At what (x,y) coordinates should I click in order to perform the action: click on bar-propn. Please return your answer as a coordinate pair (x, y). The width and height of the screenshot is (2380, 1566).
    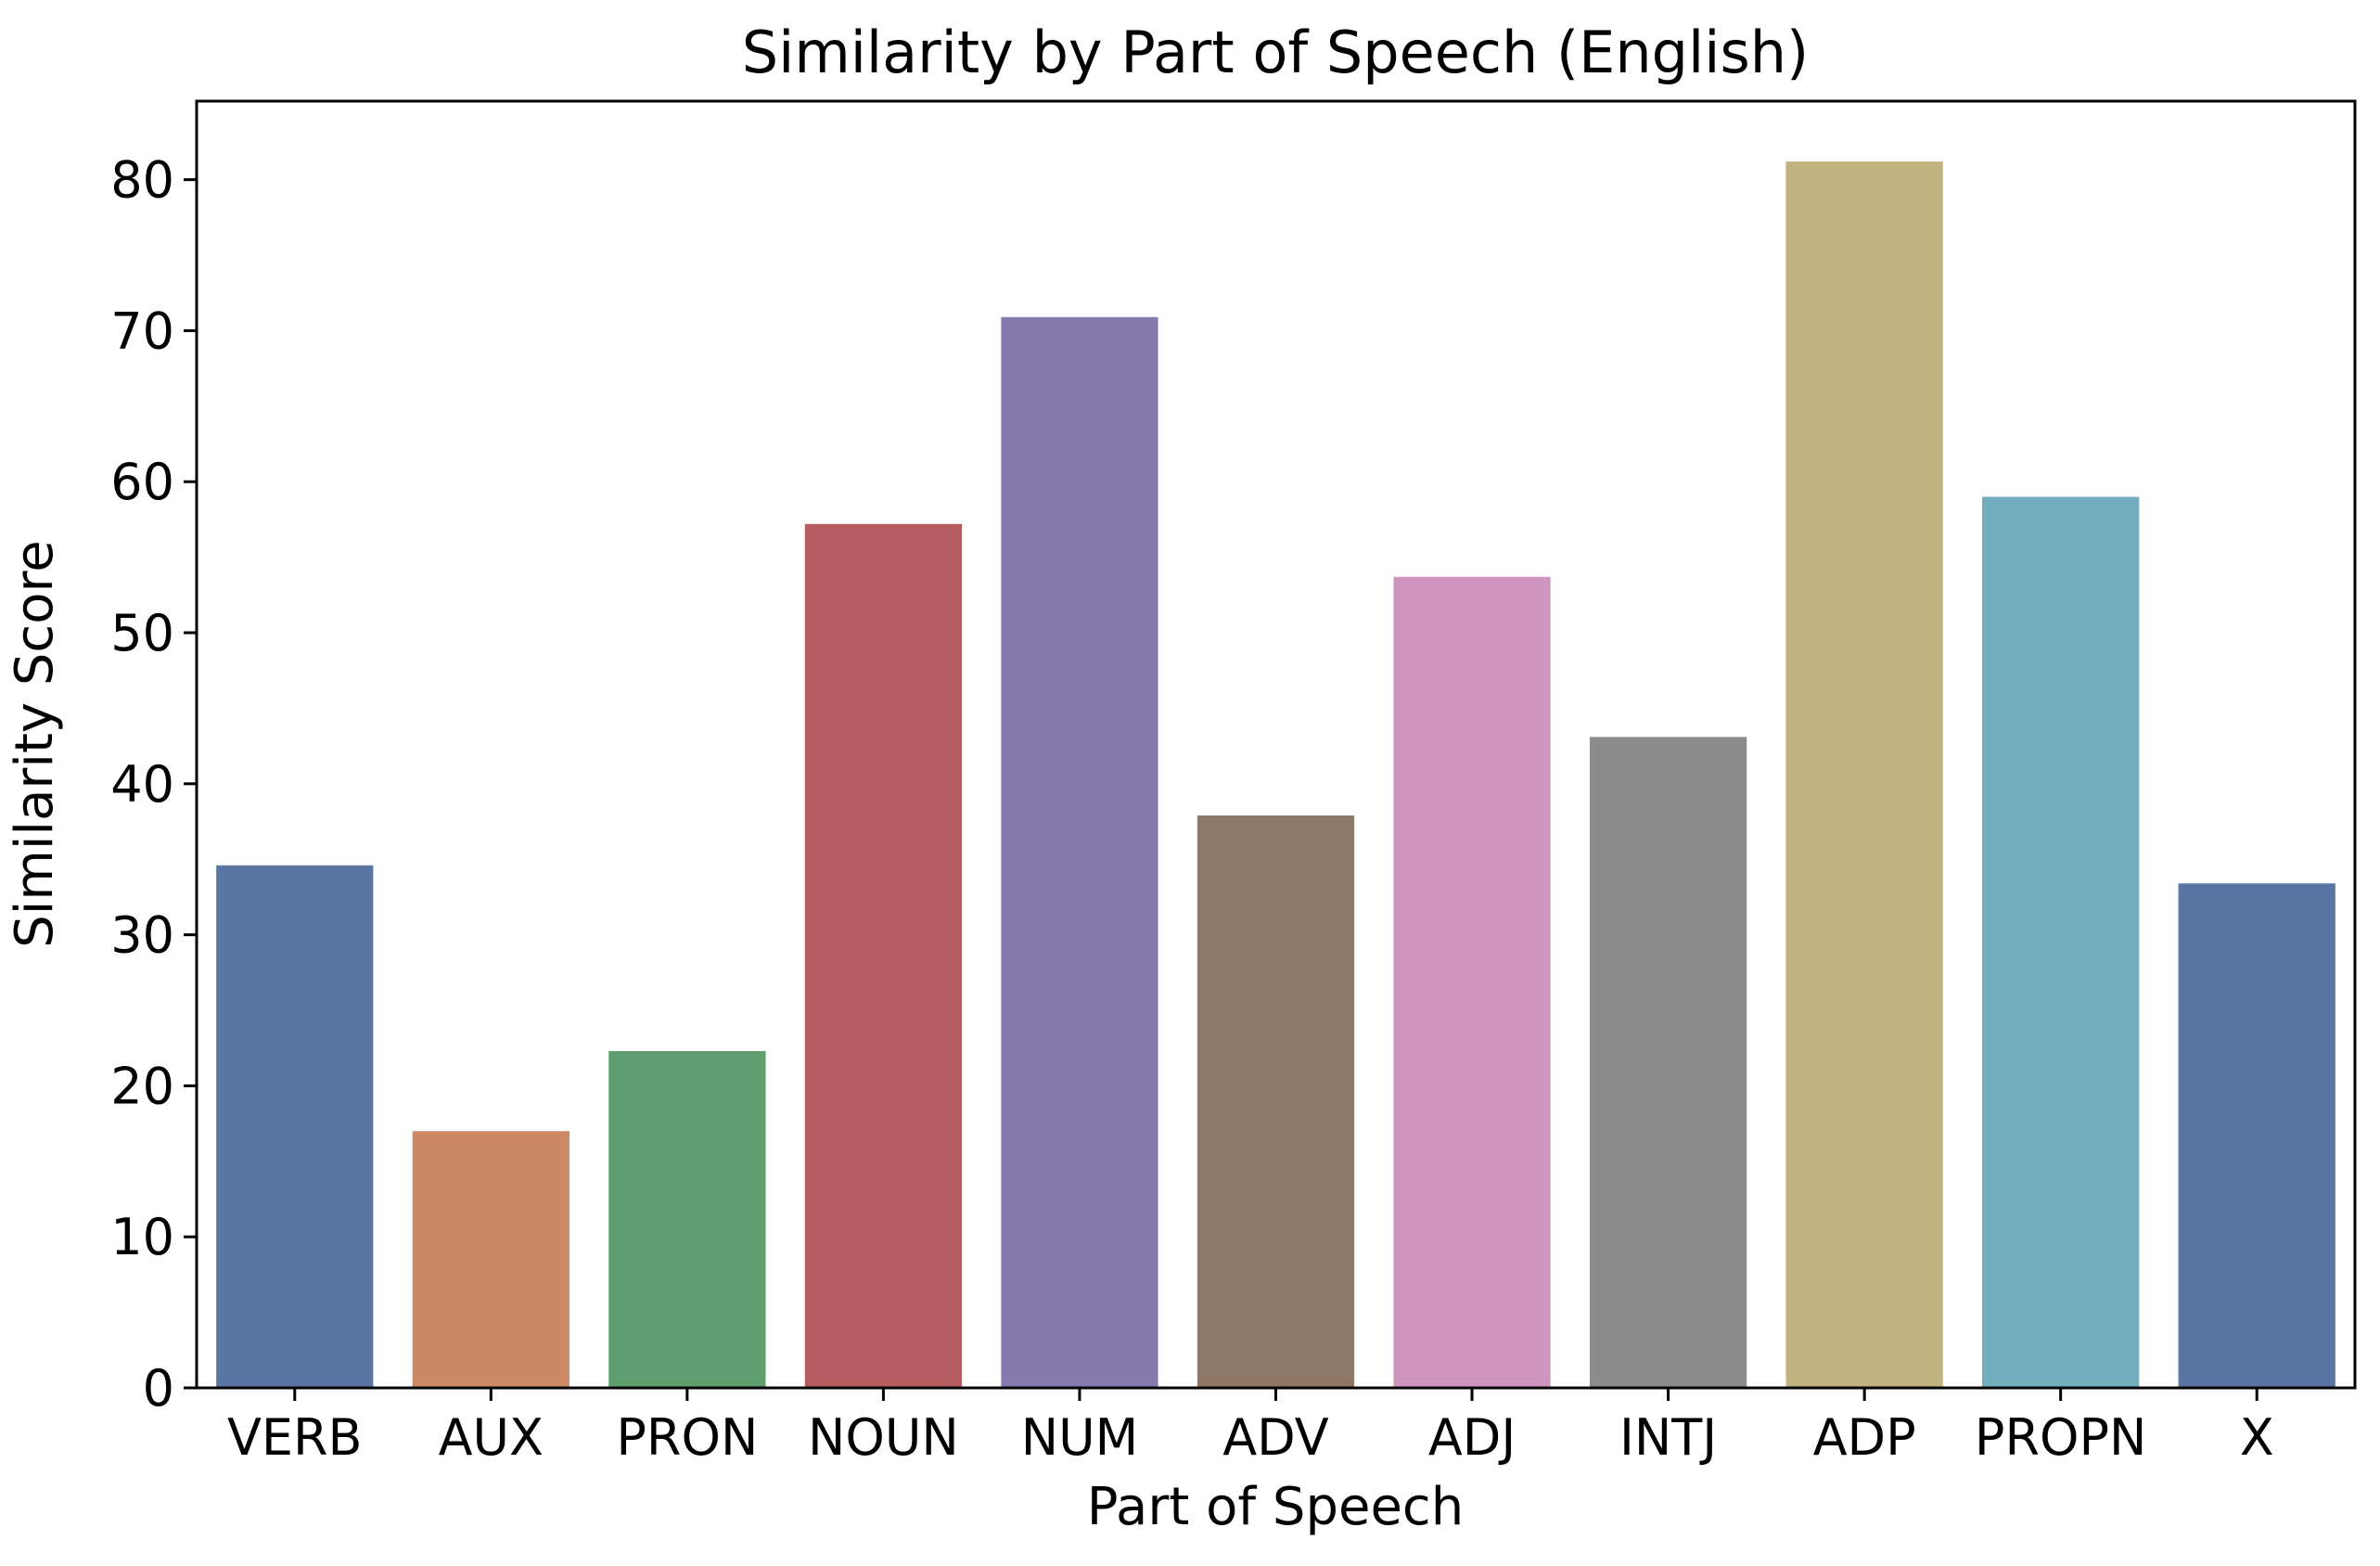
    Looking at the image, I should click on (2061, 942).